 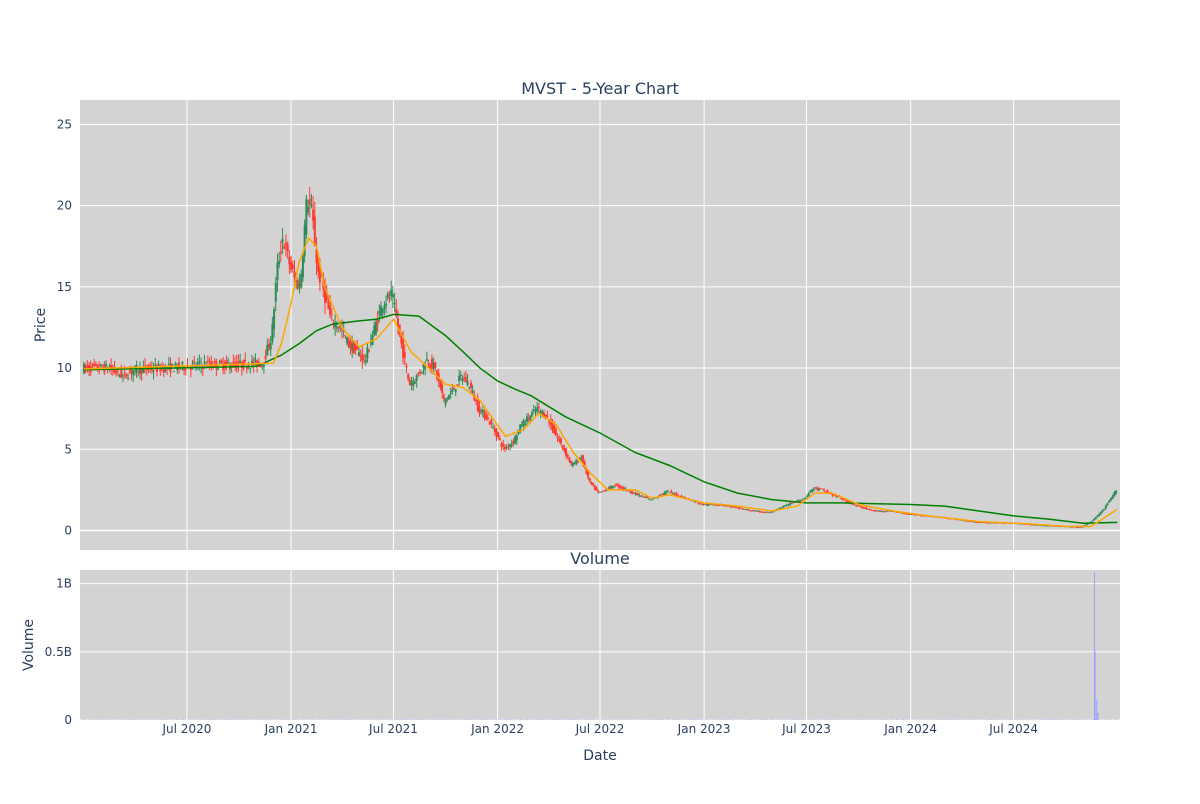 What do you see at coordinates (64, 584) in the screenshot?
I see `volume-y-tick-label: 1B` at bounding box center [64, 584].